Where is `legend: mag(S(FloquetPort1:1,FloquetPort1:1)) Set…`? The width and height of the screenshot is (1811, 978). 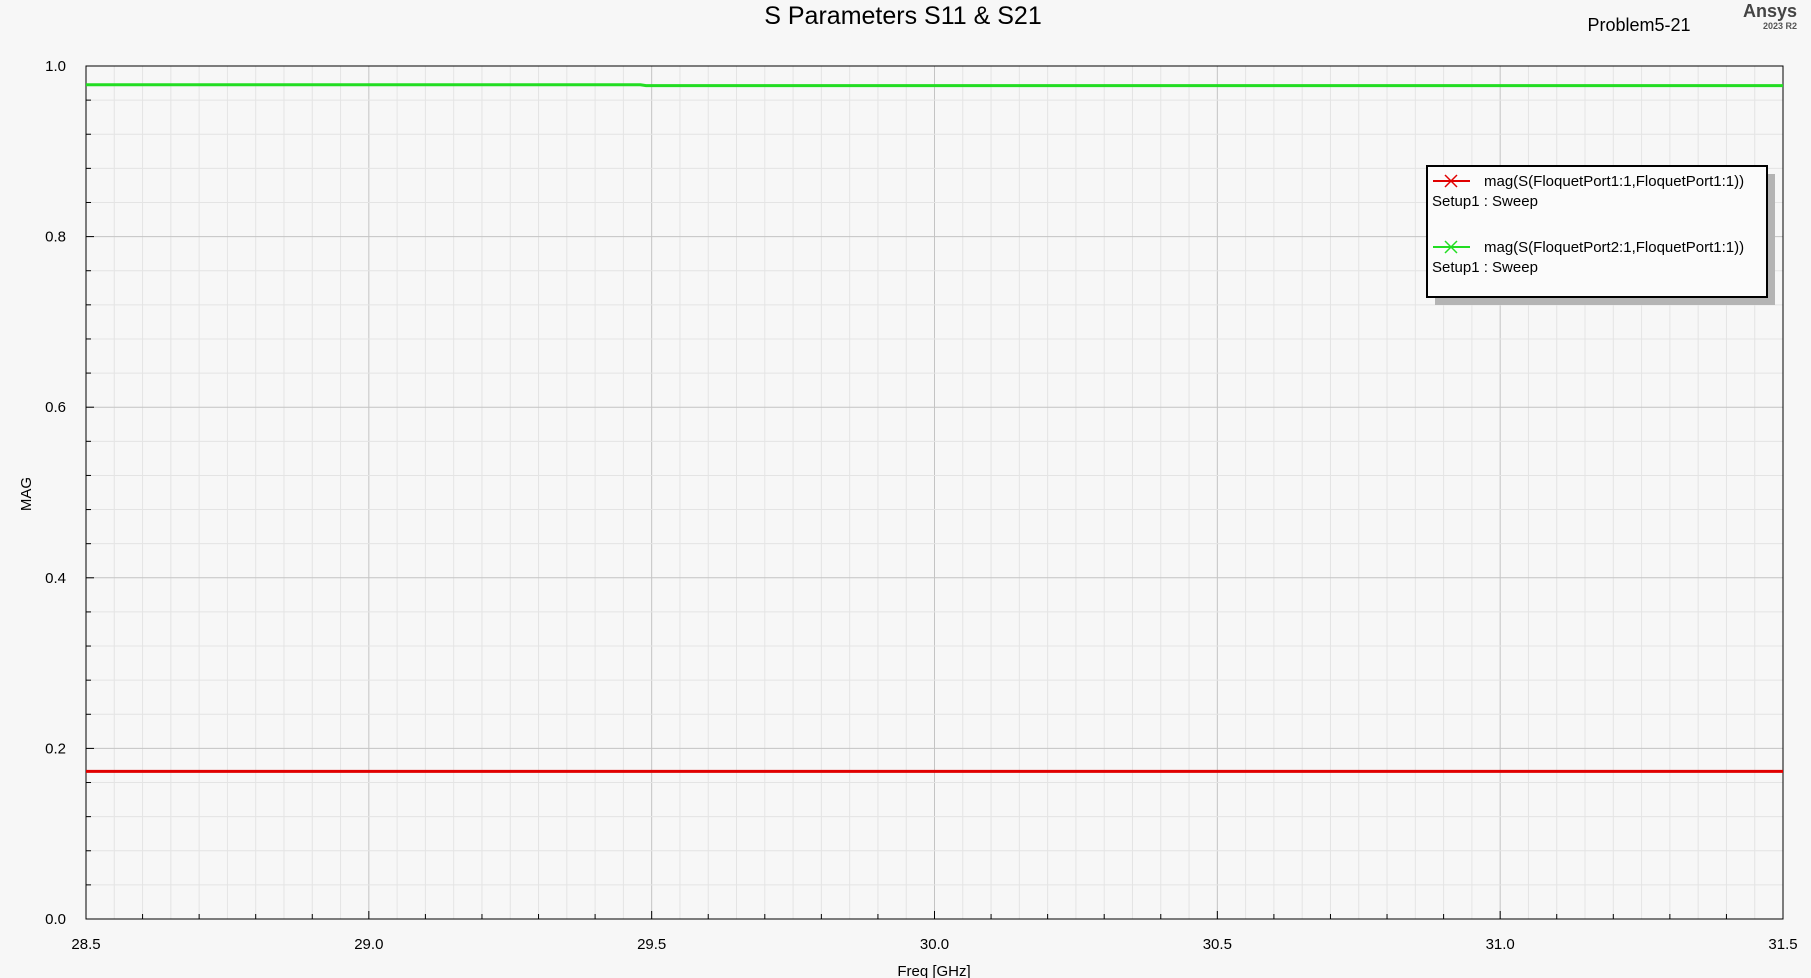 legend: mag(S(FloquetPort1:1,FloquetPort1:1)) Set… is located at coordinates (1600, 235).